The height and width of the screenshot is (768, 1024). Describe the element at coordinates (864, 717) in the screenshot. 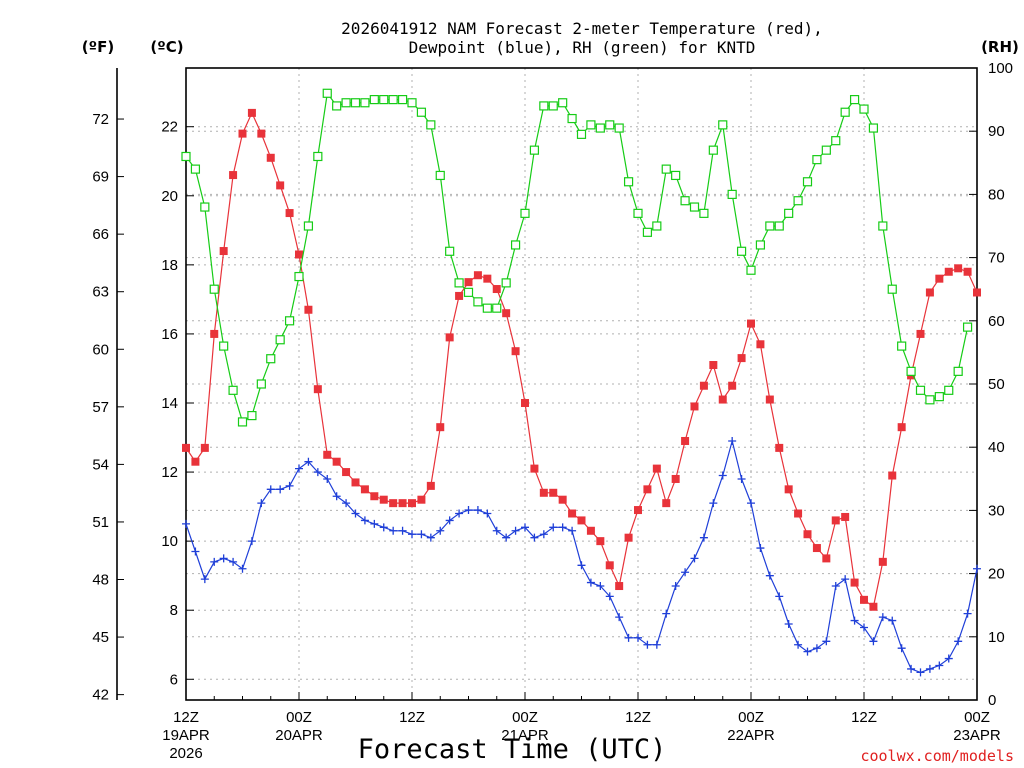

I see `time-tick-label: 12Z` at that location.